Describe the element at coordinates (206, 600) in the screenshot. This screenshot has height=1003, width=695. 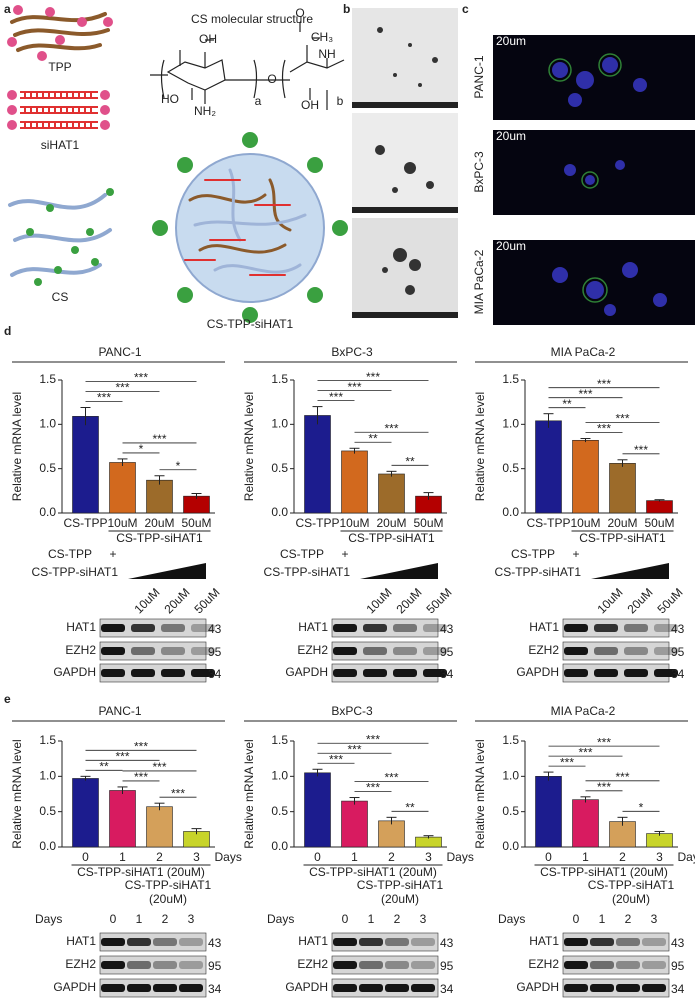
I see `lane-label: 50uM` at that location.